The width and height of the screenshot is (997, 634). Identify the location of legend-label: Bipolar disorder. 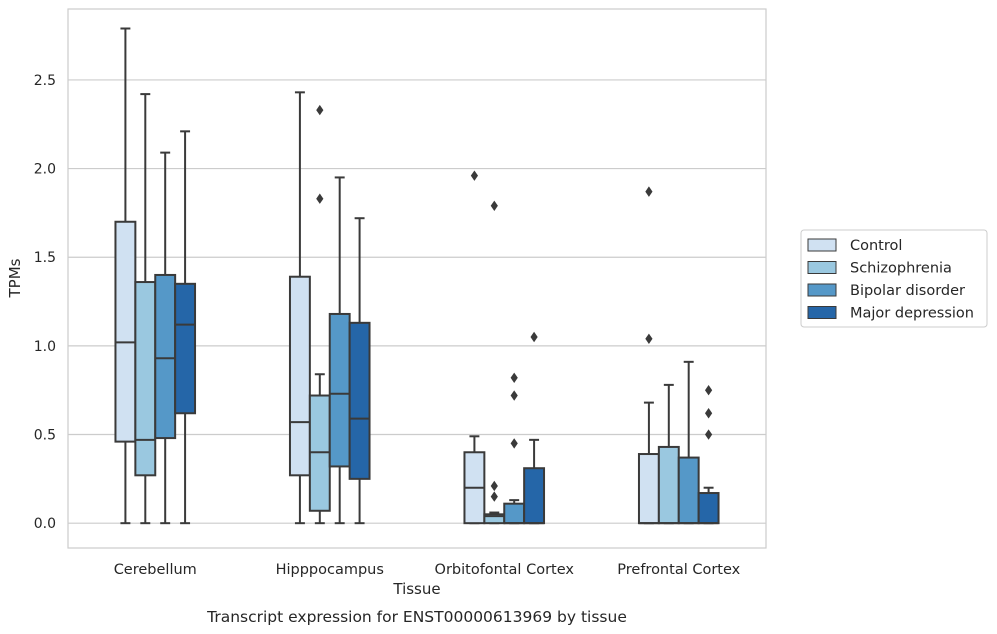
(907, 291).